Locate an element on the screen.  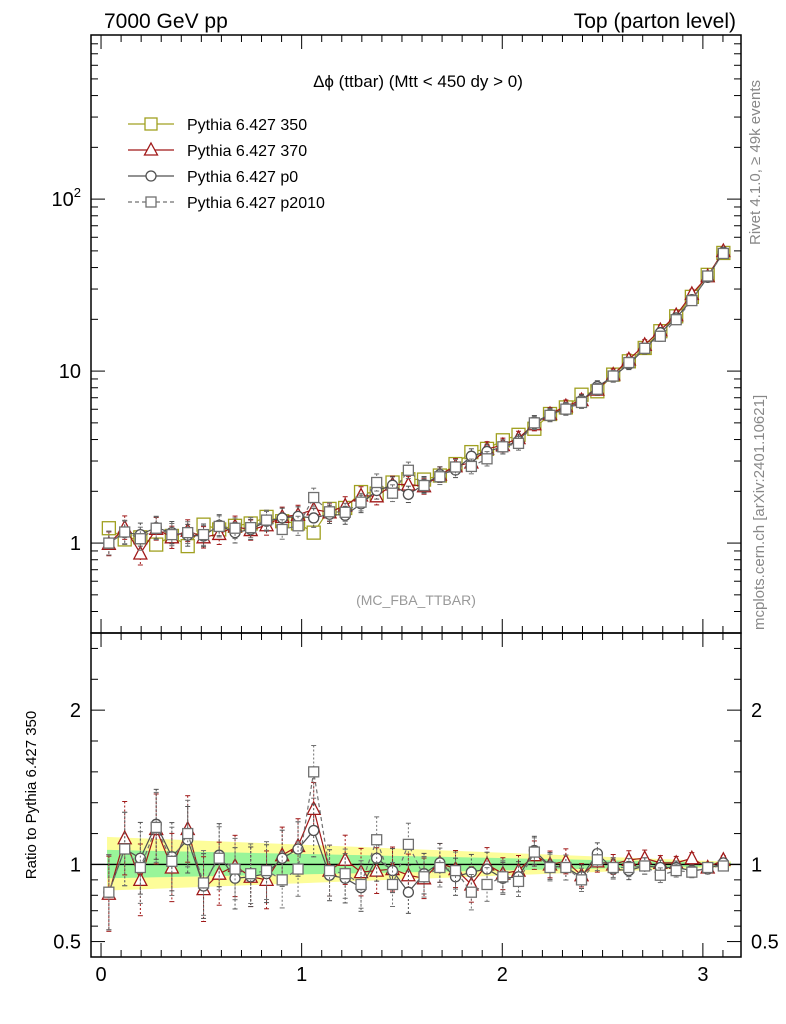
ratio-ytick-label-right: 1 is located at coordinates (756, 865).